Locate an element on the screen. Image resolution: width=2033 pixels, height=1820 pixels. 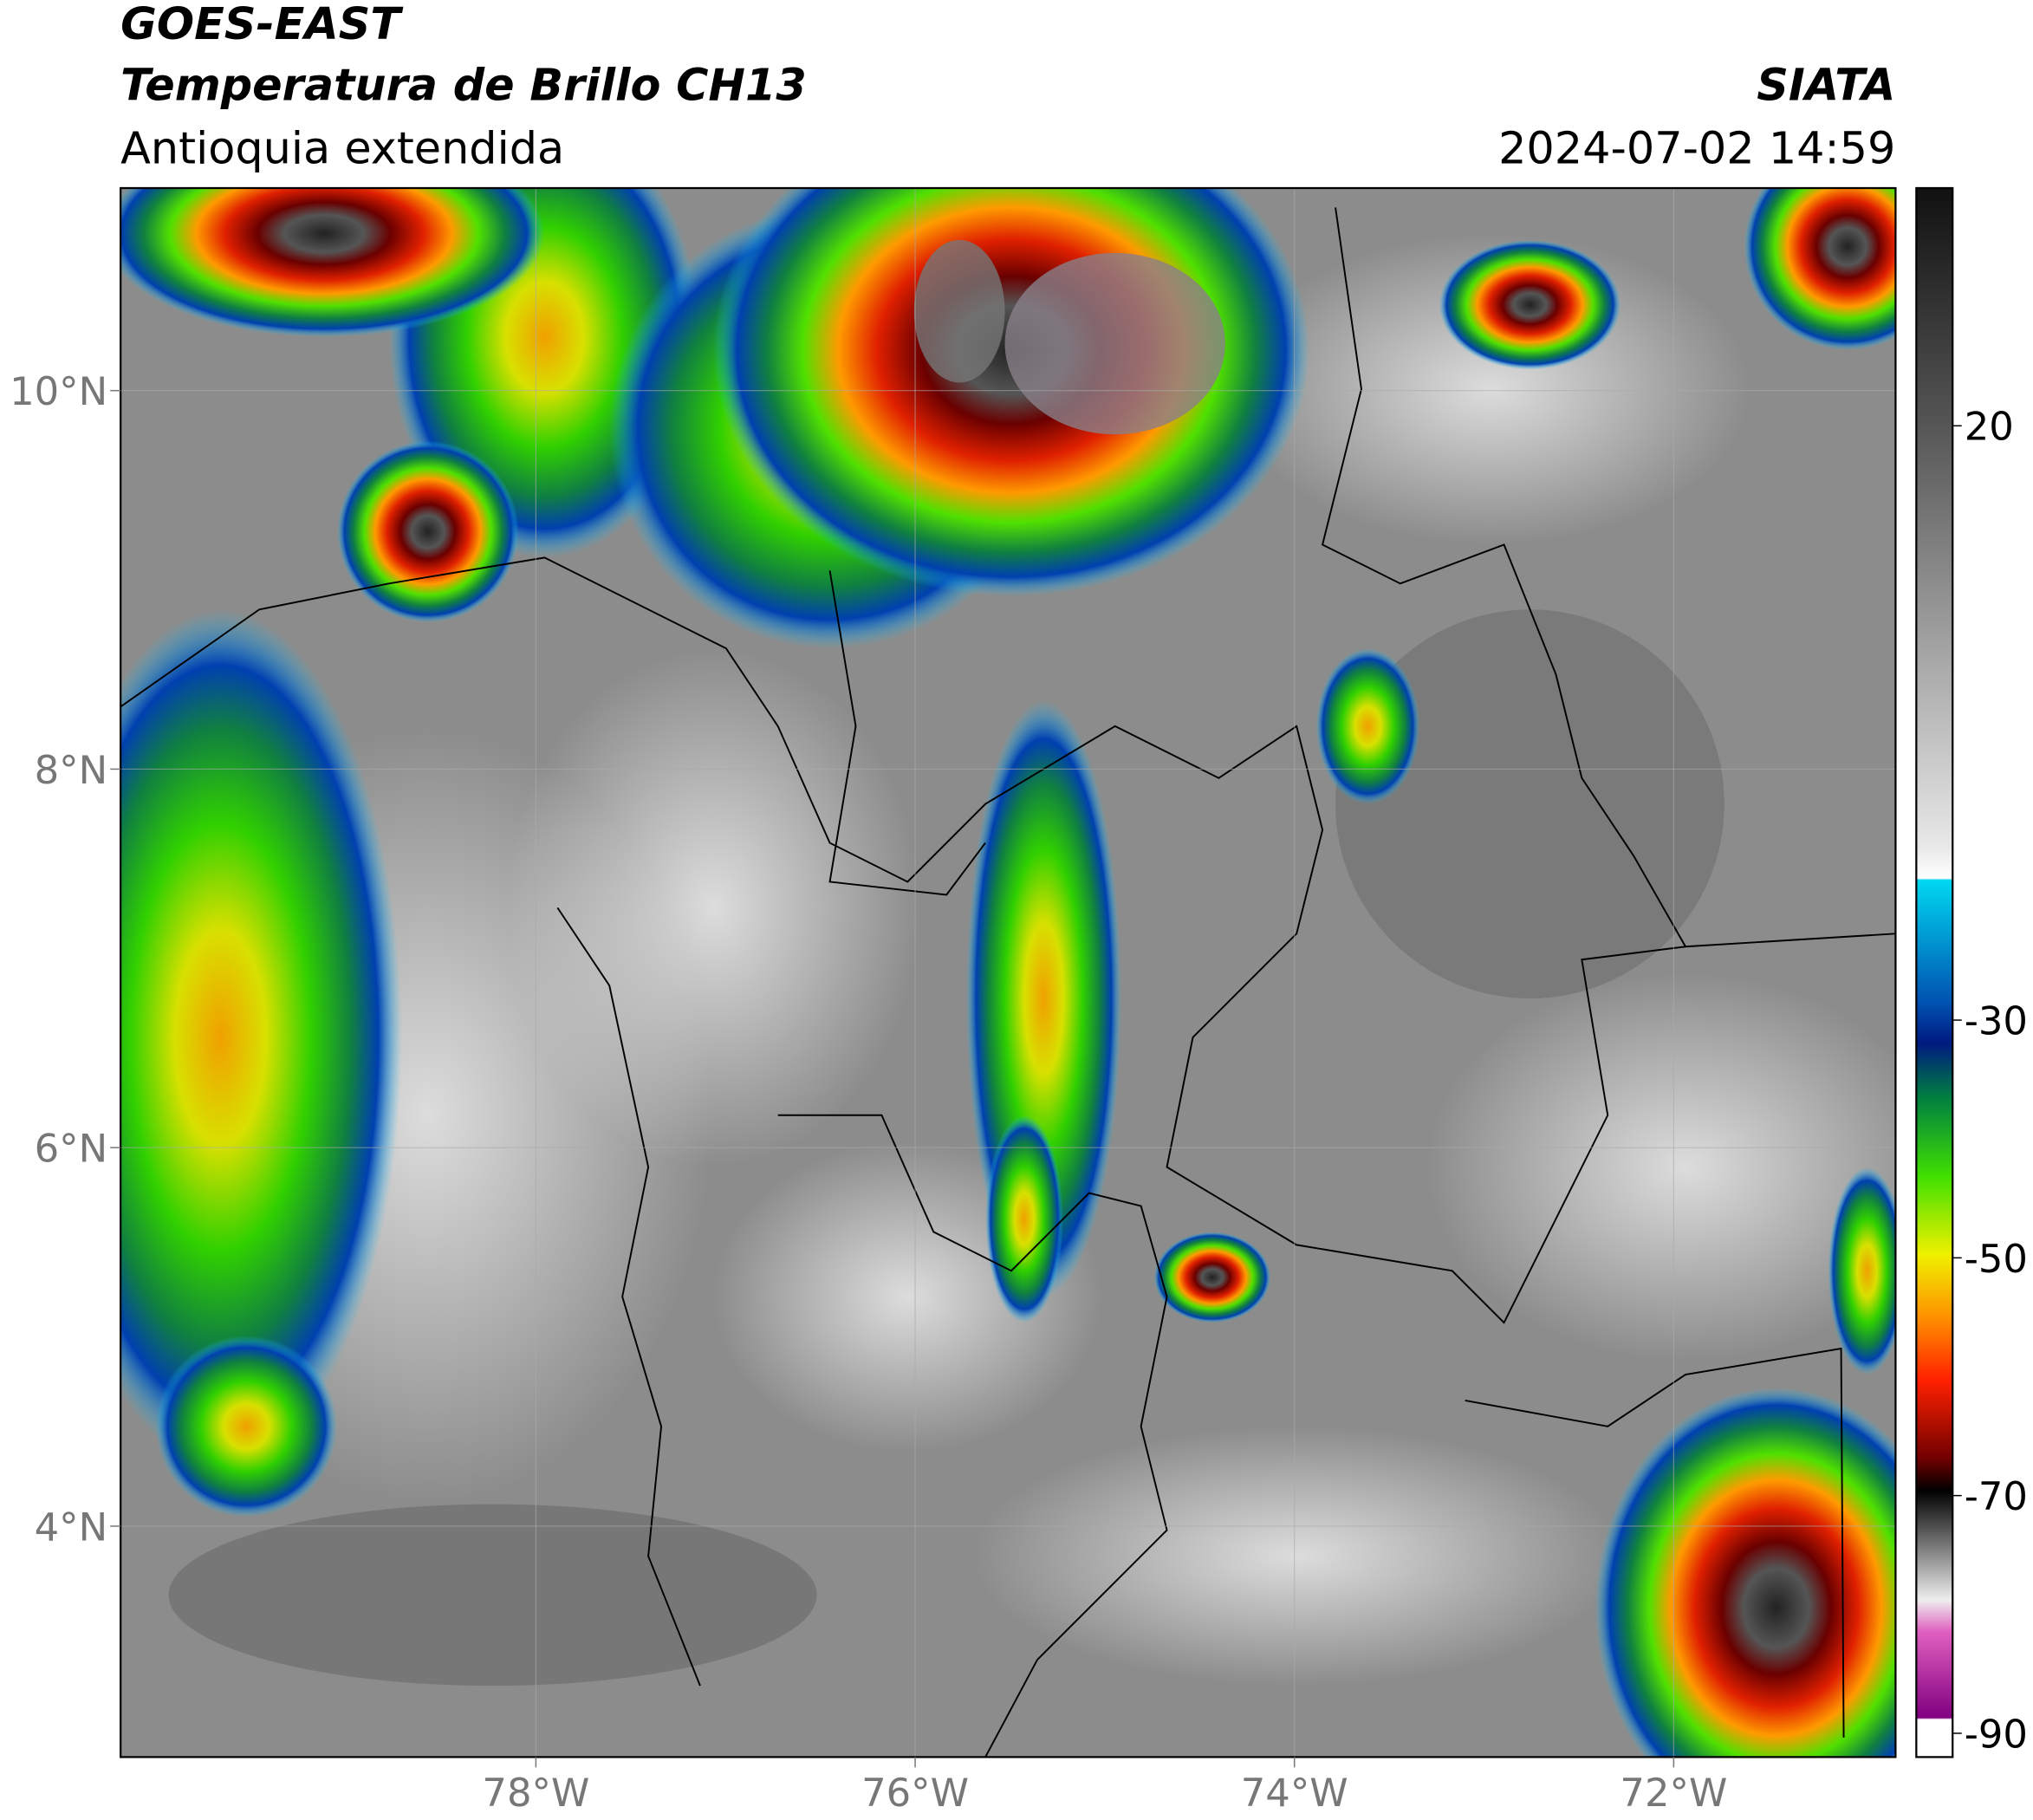
subtitle: Temperatura de Brillo CH13 is located at coordinates (464, 84).